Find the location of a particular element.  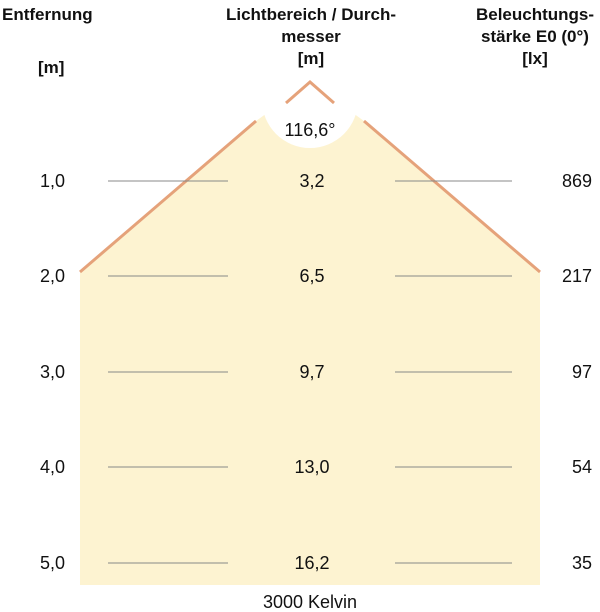

color-temperature-label: 3000 Kelvin is located at coordinates (310, 602).